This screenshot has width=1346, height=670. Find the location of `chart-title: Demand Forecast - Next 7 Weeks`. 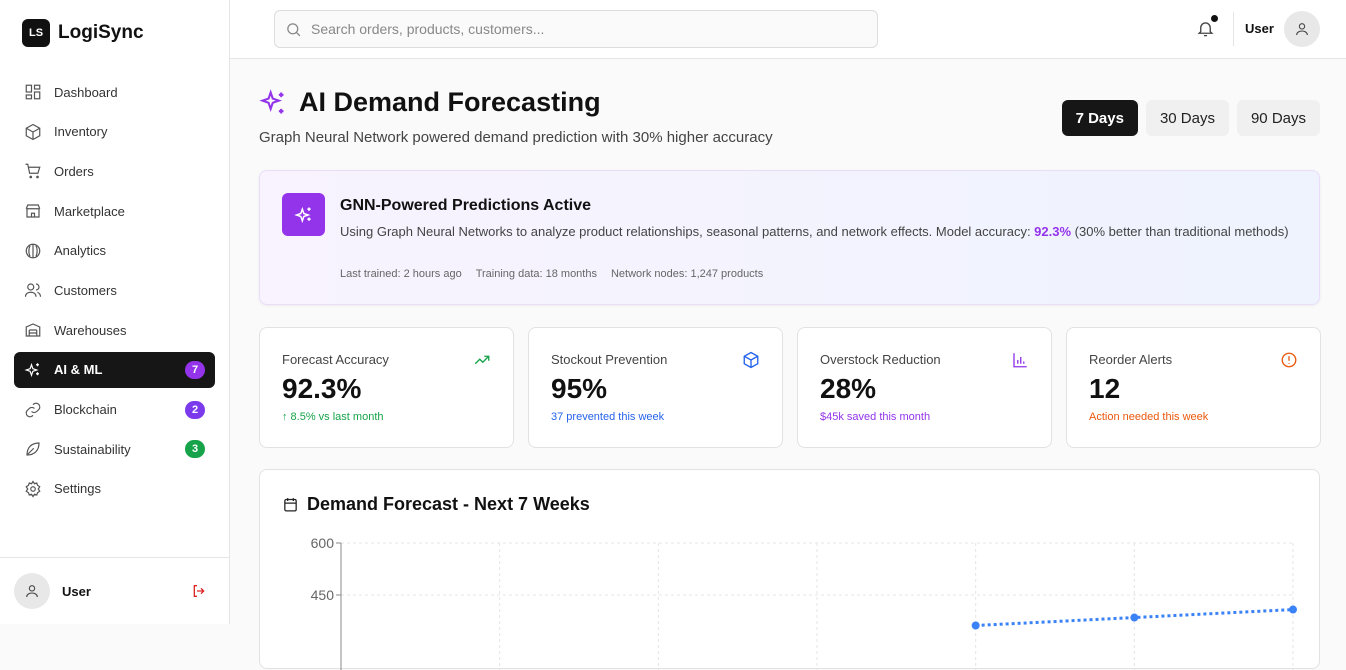

chart-title: Demand Forecast - Next 7 Weeks is located at coordinates (448, 504).